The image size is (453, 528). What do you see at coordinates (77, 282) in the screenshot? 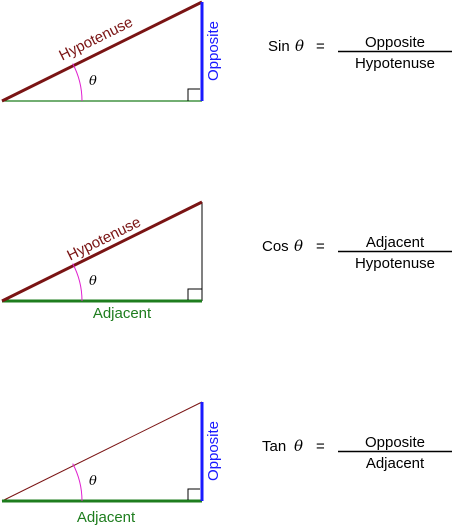
I see `cos-angle-arc` at bounding box center [77, 282].